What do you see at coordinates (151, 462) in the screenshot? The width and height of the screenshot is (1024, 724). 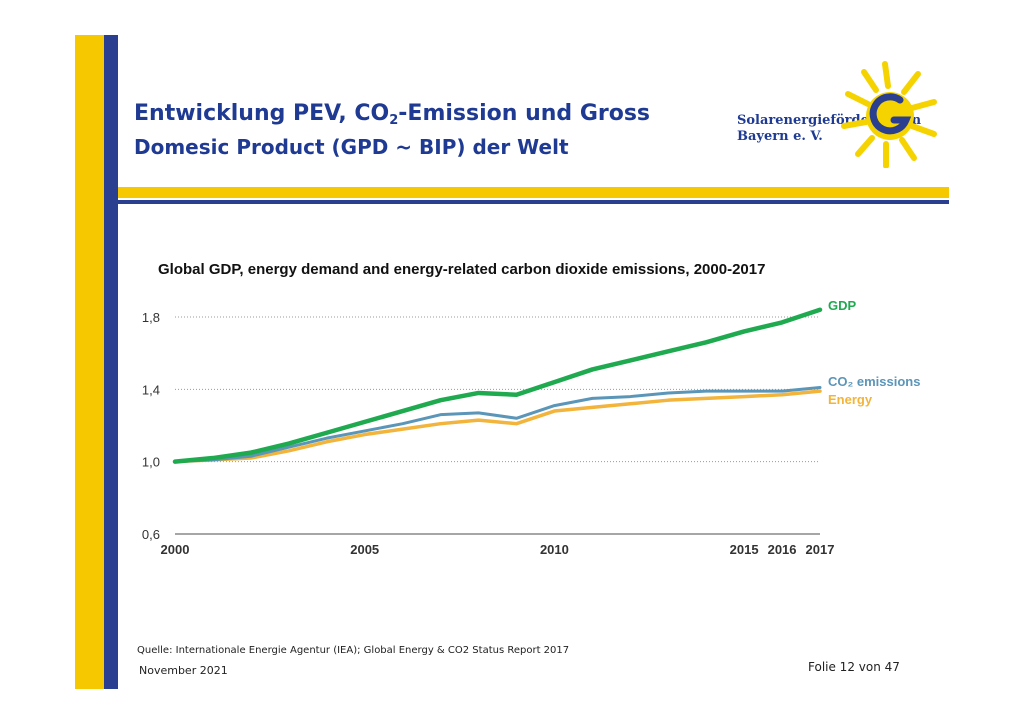 I see `y-tick-label: 1,0` at bounding box center [151, 462].